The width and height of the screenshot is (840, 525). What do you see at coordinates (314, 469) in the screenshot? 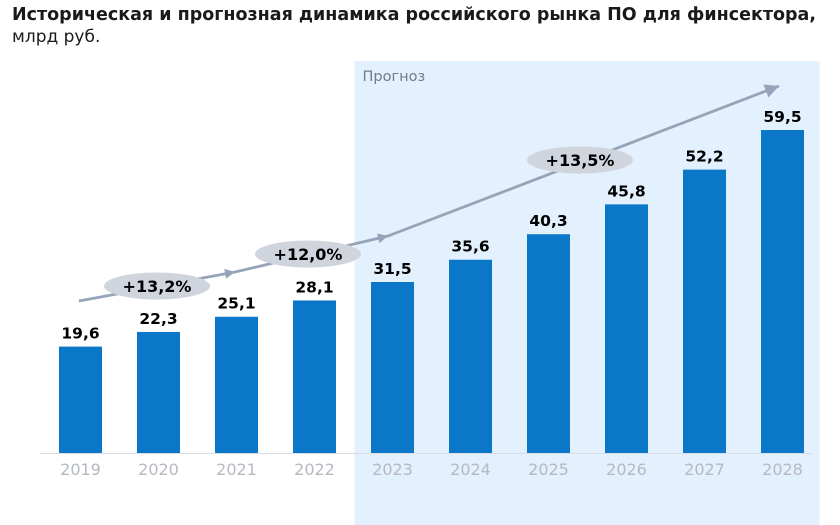
I see `x-tick-label: 2022` at bounding box center [314, 469].